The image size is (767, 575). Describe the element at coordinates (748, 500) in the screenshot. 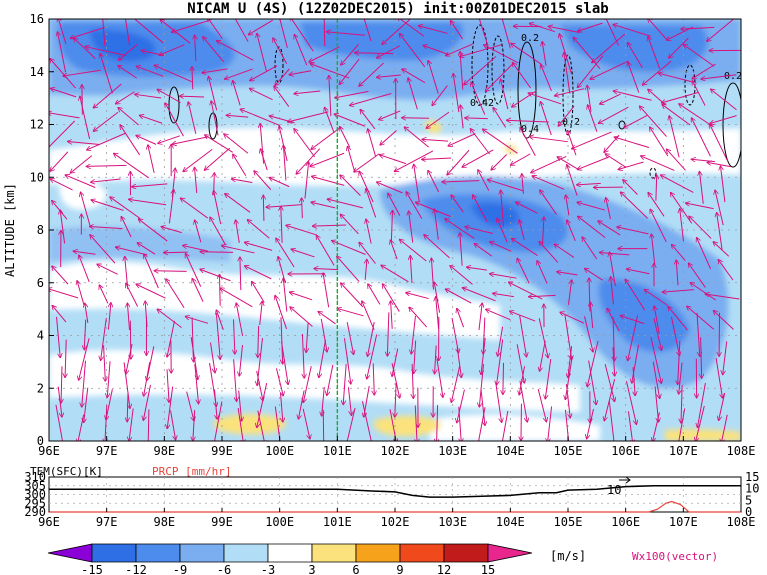

I see `surf-right-tick-label-2: 5` at that location.